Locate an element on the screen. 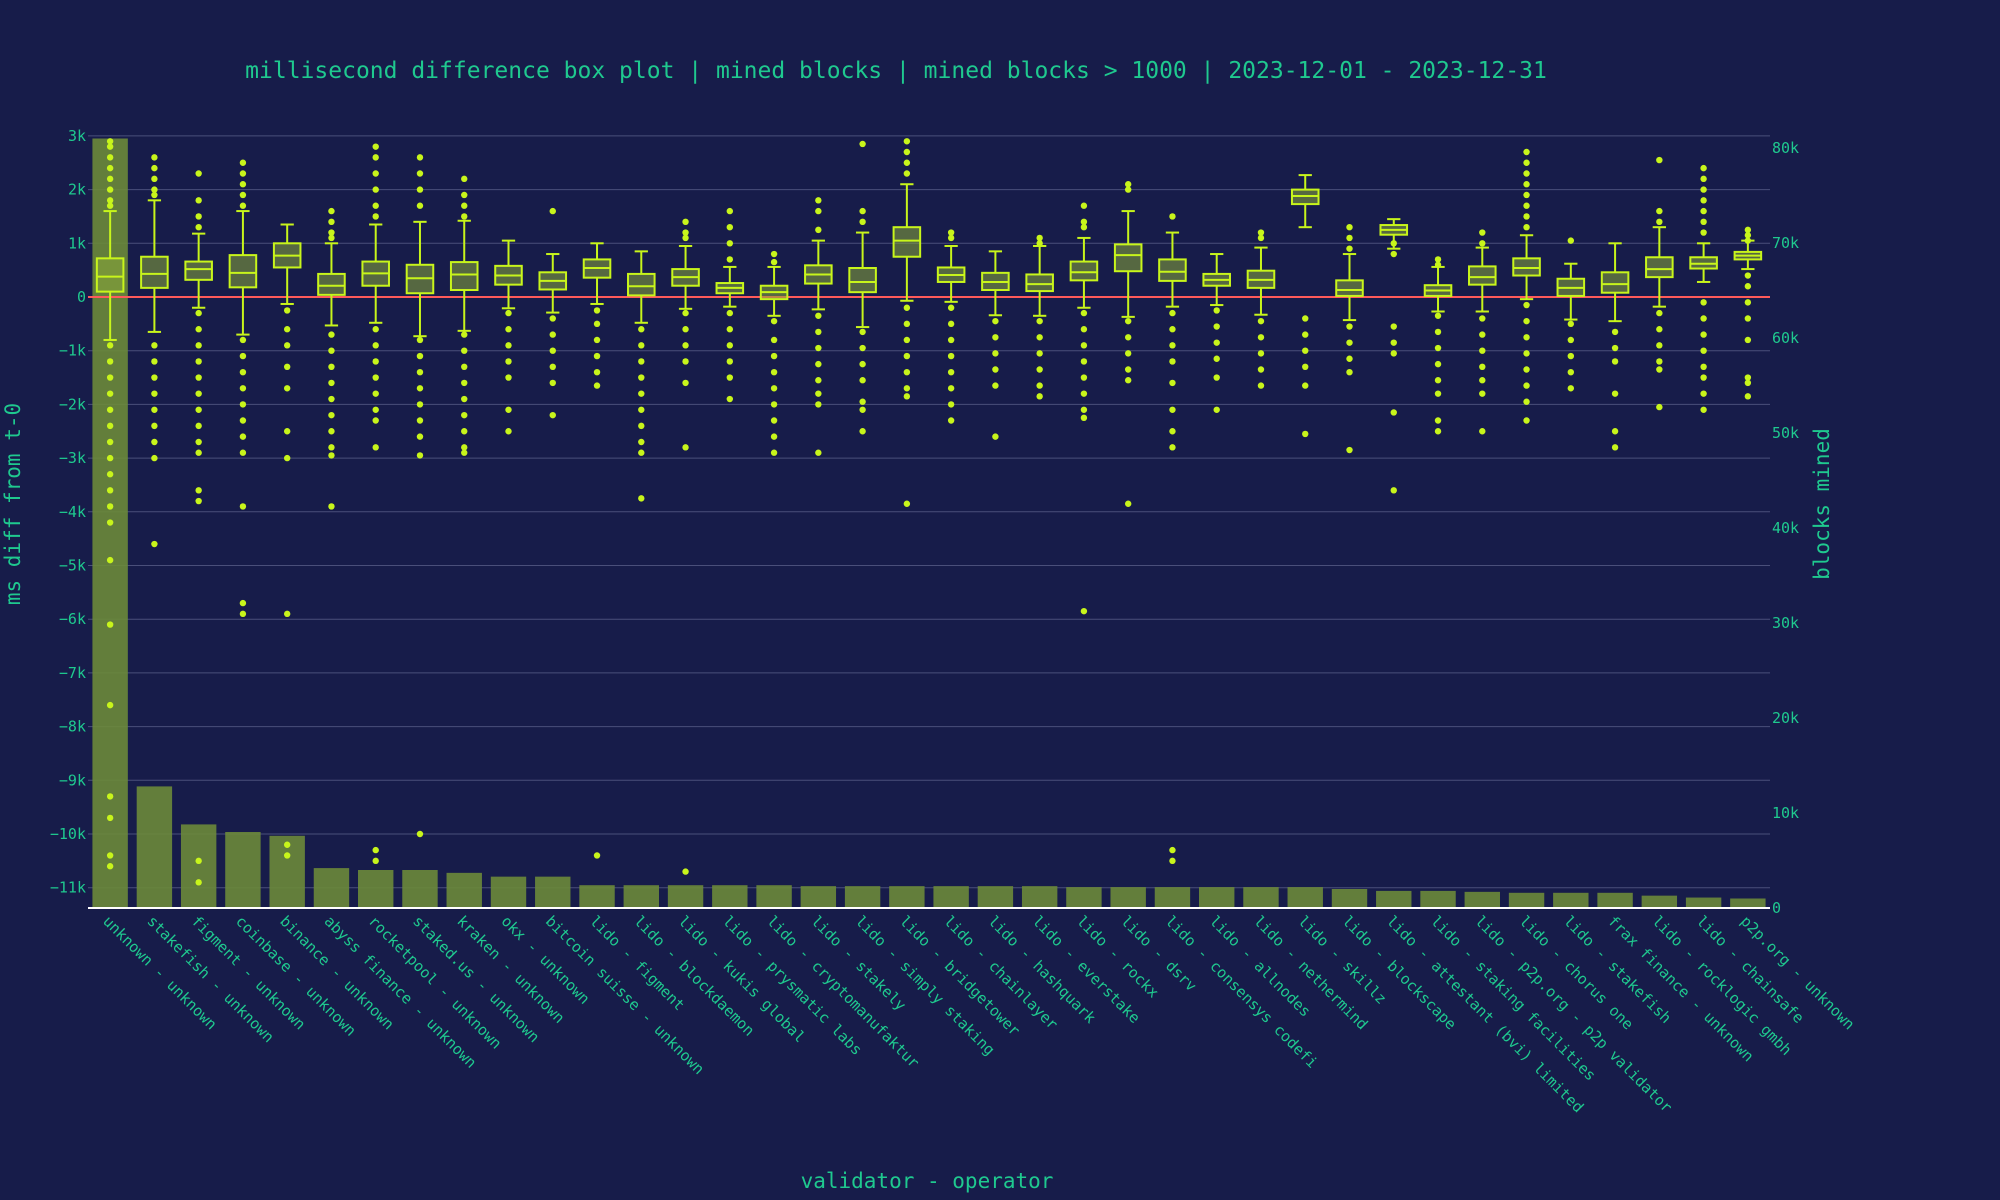 The width and height of the screenshot is (2000, 1200). x-axis-title: validator - operator is located at coordinates (927, 1181).